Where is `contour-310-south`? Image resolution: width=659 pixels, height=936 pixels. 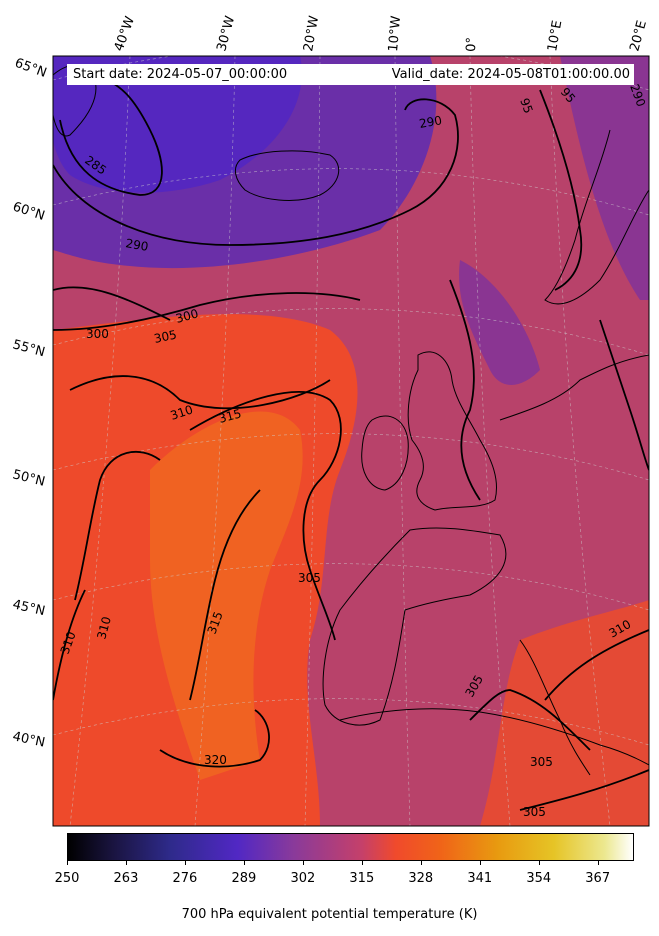
contour-310-south is located at coordinates (69, 645).